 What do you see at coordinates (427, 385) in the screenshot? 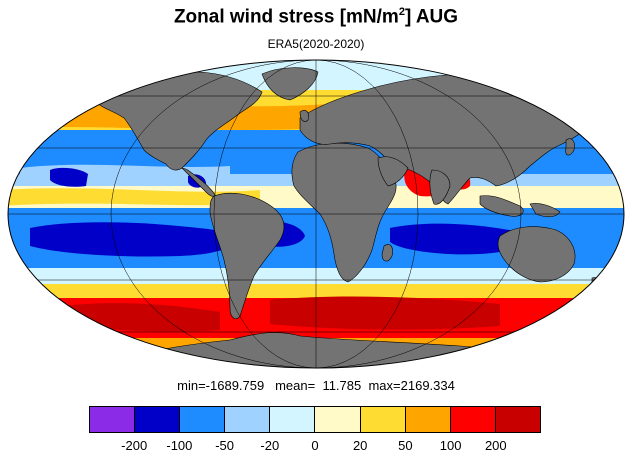
I see `stat-max: 2169.334` at bounding box center [427, 385].